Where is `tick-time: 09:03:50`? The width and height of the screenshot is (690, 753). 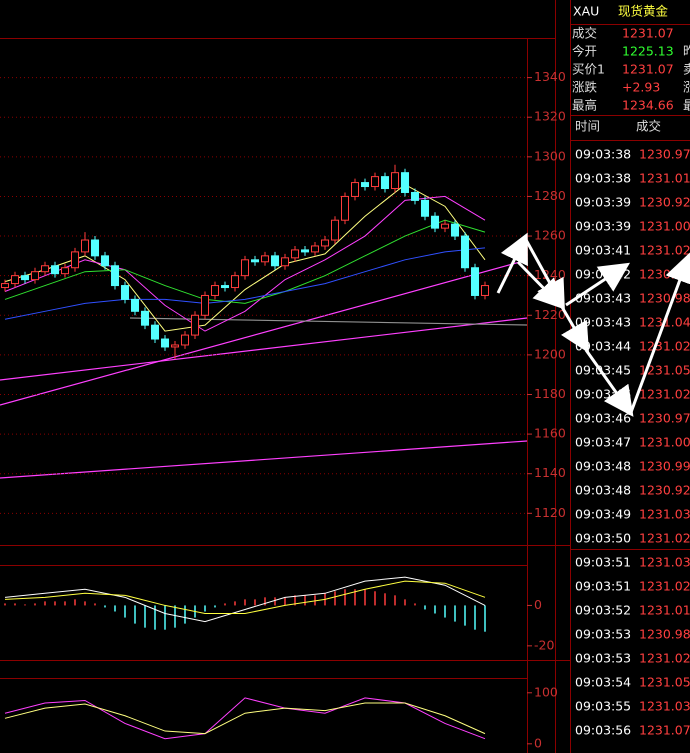
tick-time: 09:03:50 is located at coordinates (603, 538).